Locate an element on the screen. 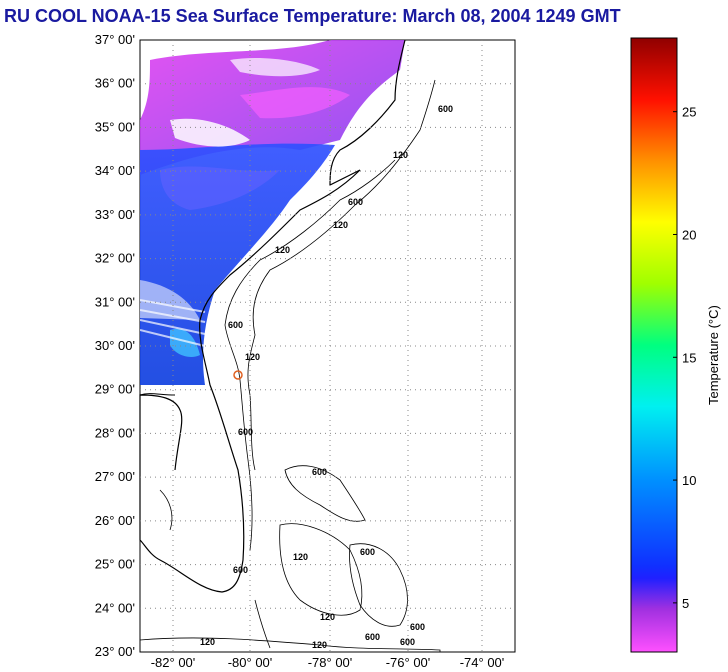 This screenshot has width=728, height=672. colorbar-label: Temperature (°C) is located at coordinates (713, 355).